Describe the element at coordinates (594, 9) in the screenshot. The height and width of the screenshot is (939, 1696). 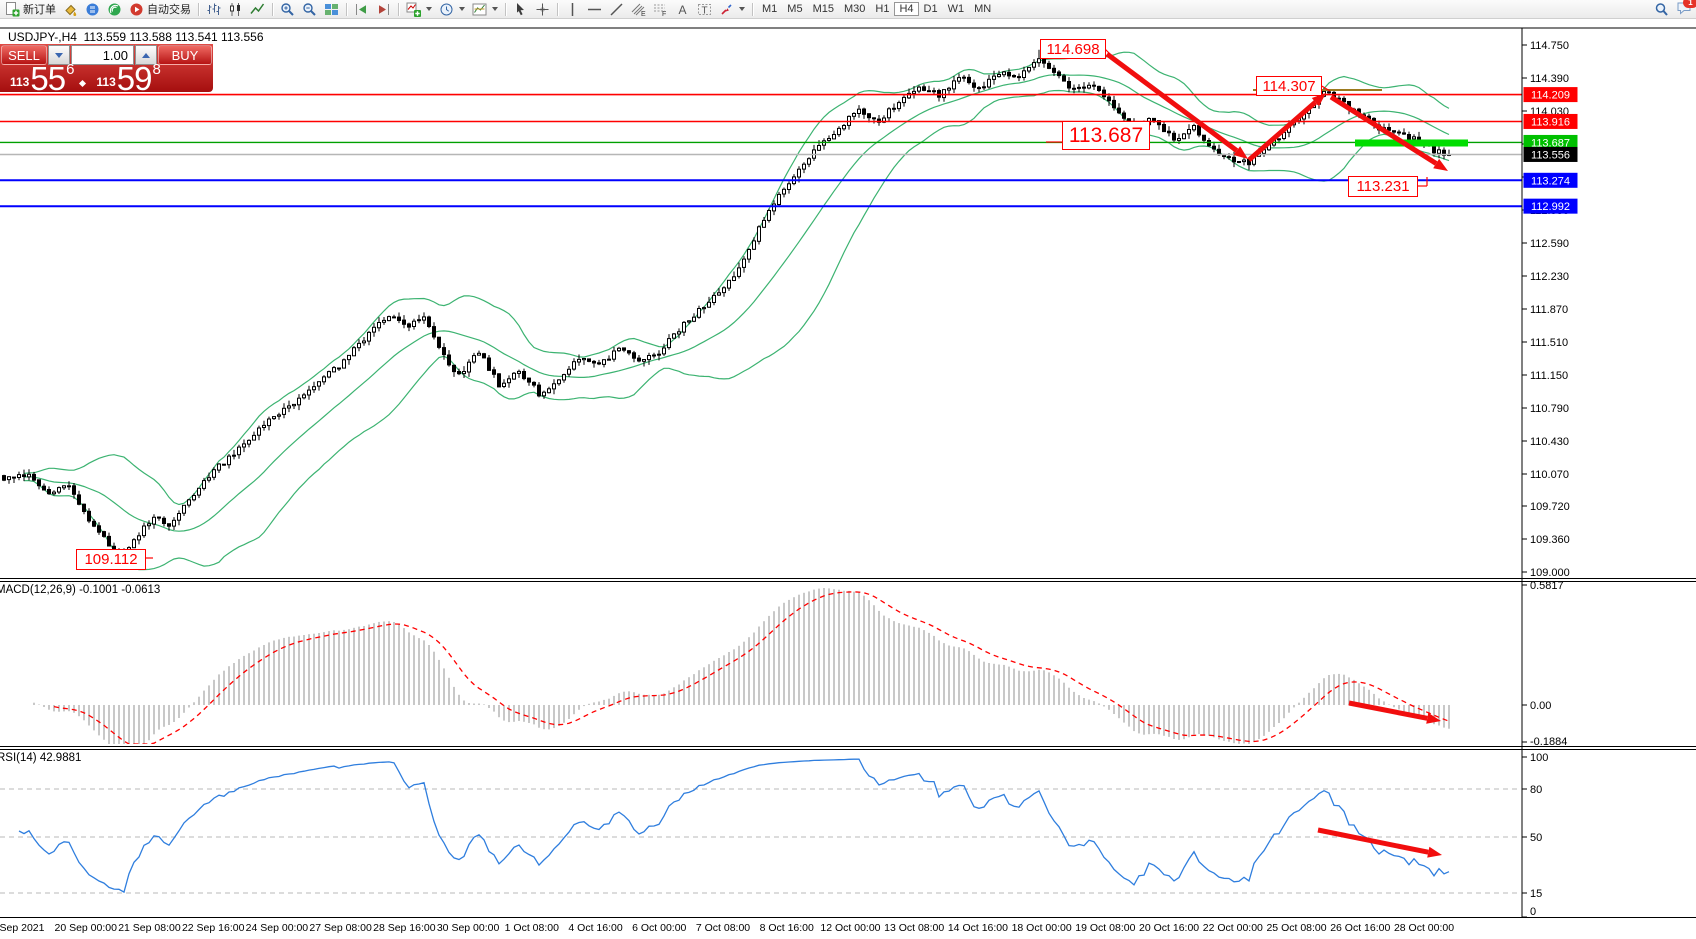
I see `horizontal-line-tool-button` at that location.